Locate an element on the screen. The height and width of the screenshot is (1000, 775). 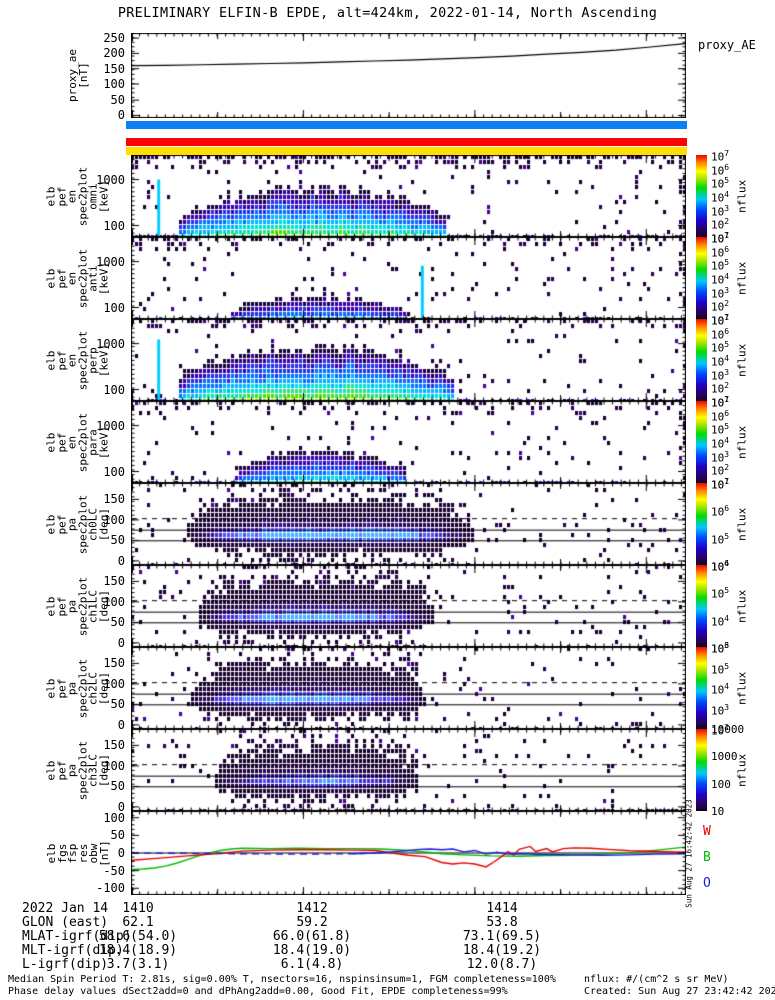
time-tick-label: 1414 is located at coordinates (502, 908).